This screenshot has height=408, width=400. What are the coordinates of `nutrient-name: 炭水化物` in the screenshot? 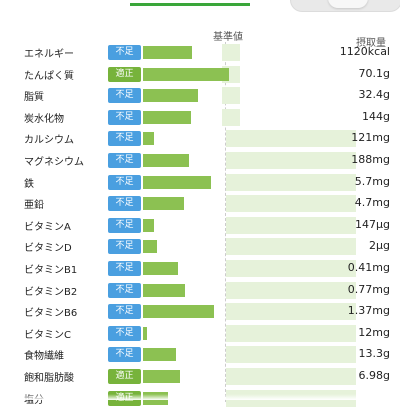 It's located at (44, 119).